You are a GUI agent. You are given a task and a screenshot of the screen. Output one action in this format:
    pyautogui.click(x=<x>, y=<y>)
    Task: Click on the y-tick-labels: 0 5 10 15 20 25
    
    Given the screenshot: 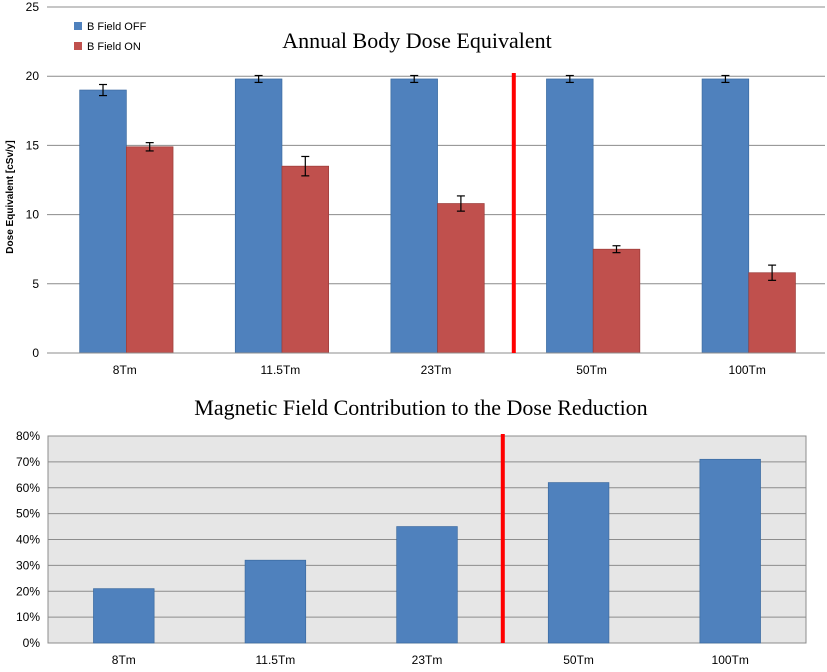 What is the action you would take?
    pyautogui.click(x=33, y=180)
    